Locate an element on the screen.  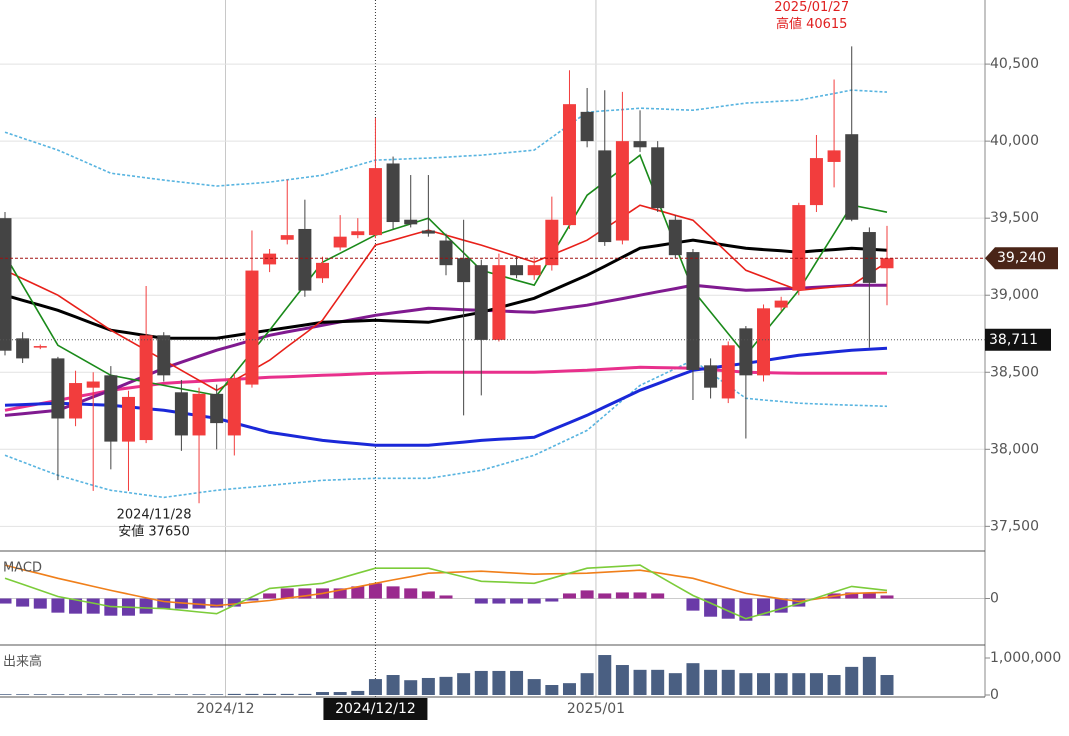
last-price-label: 39,240 is located at coordinates (1021, 258).